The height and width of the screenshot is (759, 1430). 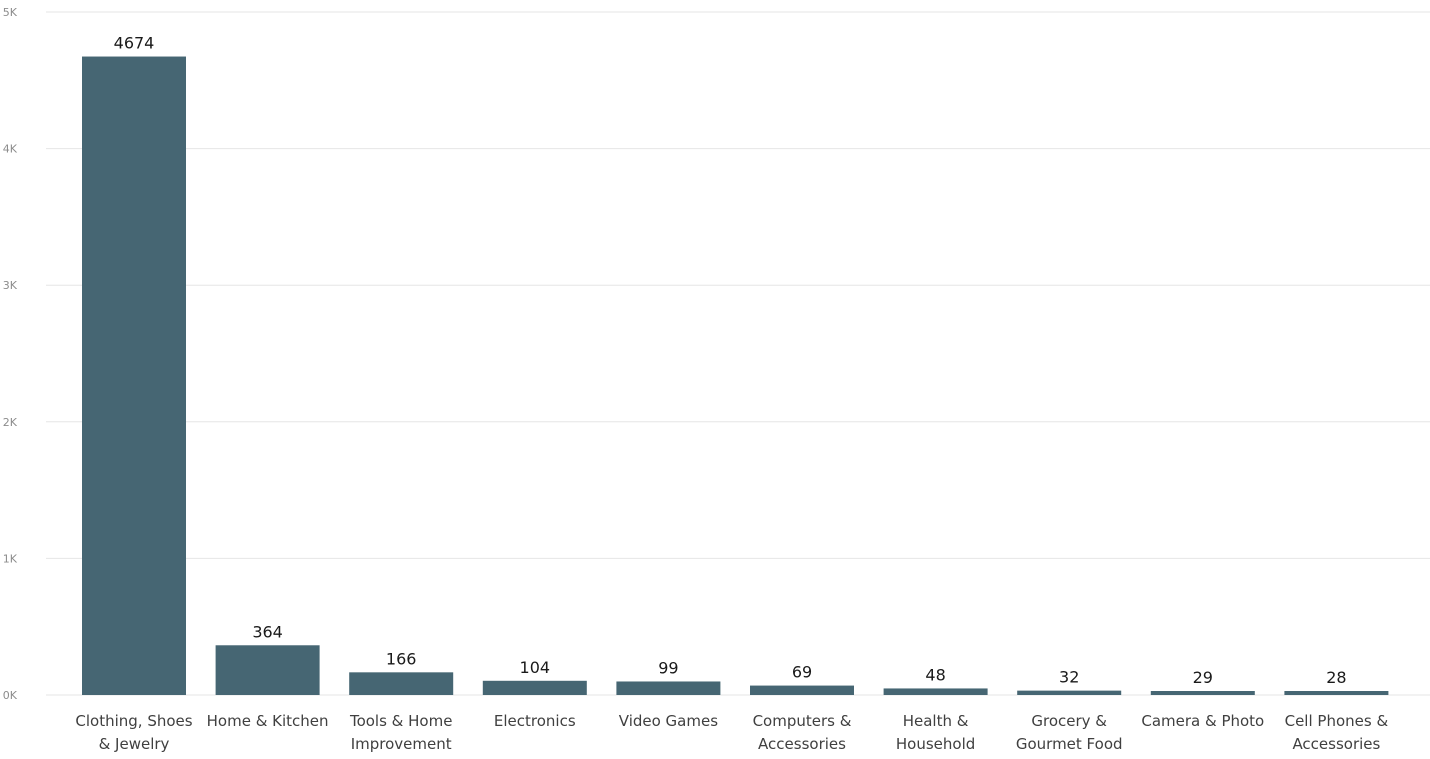 I want to click on data-label: 48, so click(x=935, y=674).